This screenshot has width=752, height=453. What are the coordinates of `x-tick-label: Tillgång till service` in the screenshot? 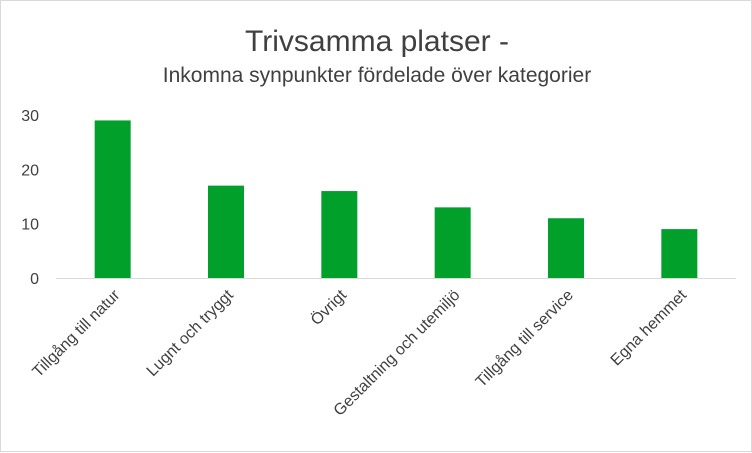 It's located at (524, 338).